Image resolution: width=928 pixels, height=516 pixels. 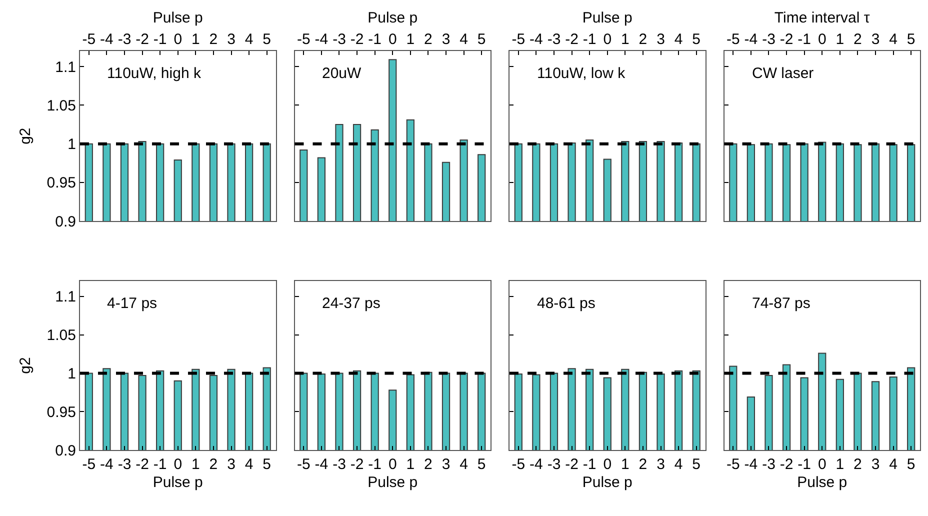 I want to click on annotation: 110uW, high k, so click(x=154, y=73).